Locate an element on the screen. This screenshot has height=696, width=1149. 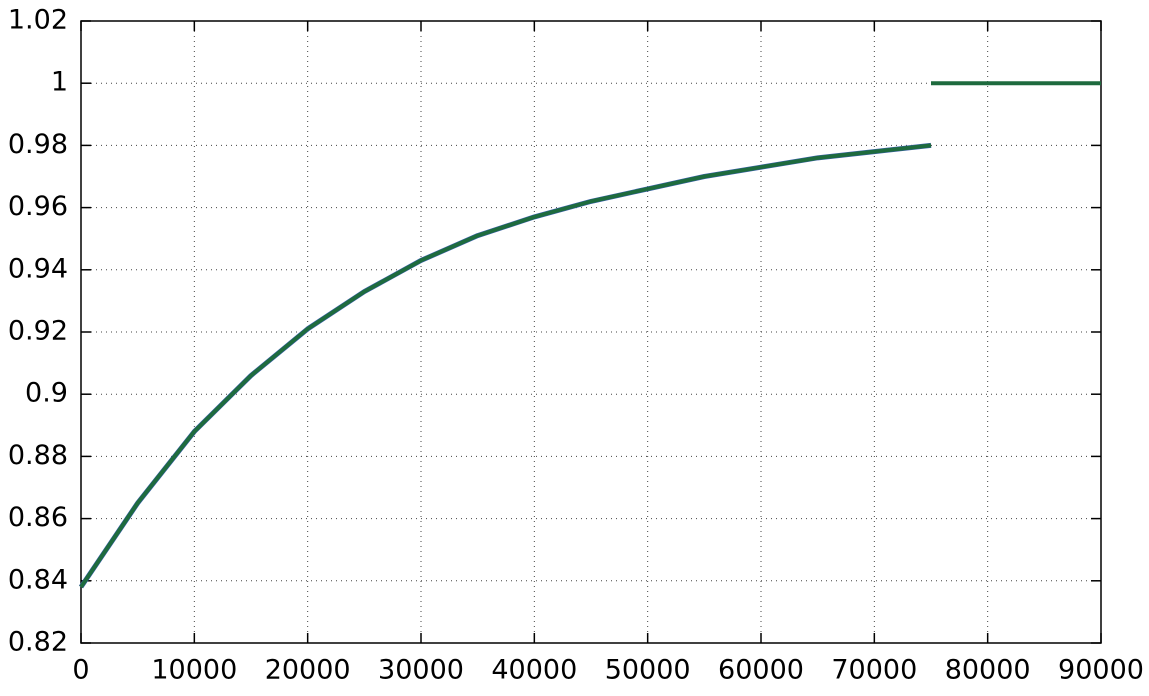
y-tick-label: 1.02 is located at coordinates (38, 20).